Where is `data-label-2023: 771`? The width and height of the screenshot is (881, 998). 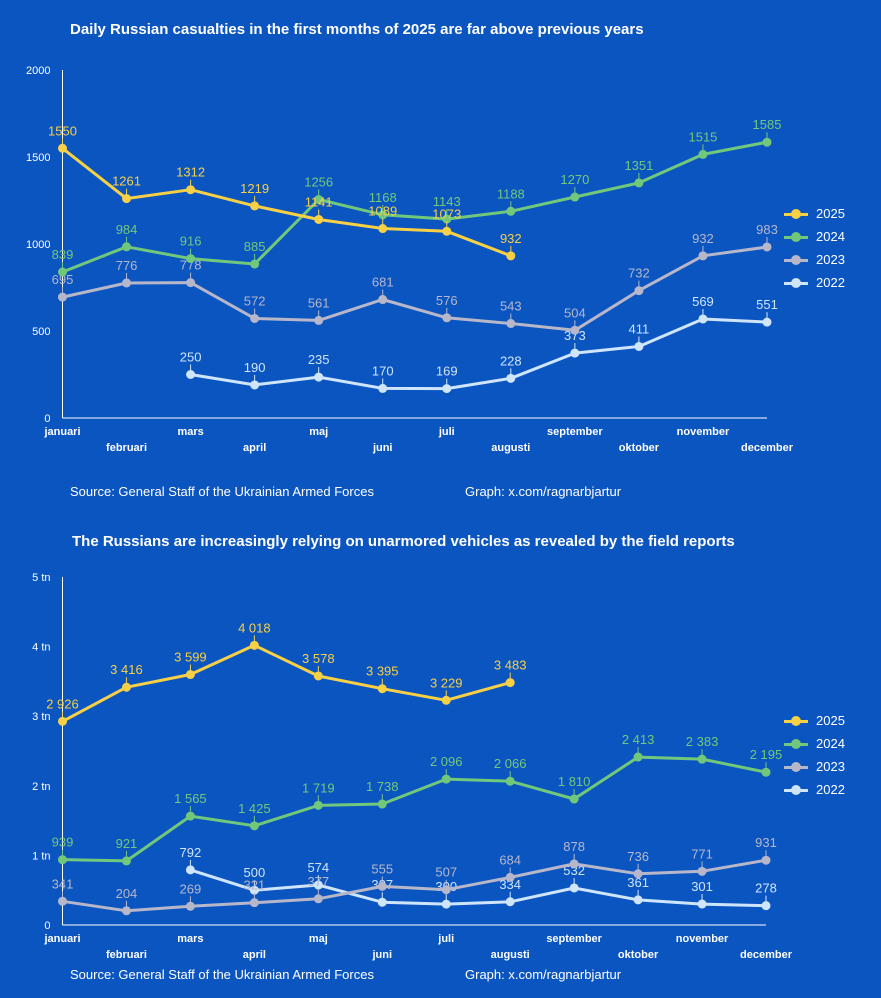 data-label-2023: 771 is located at coordinates (702, 853).